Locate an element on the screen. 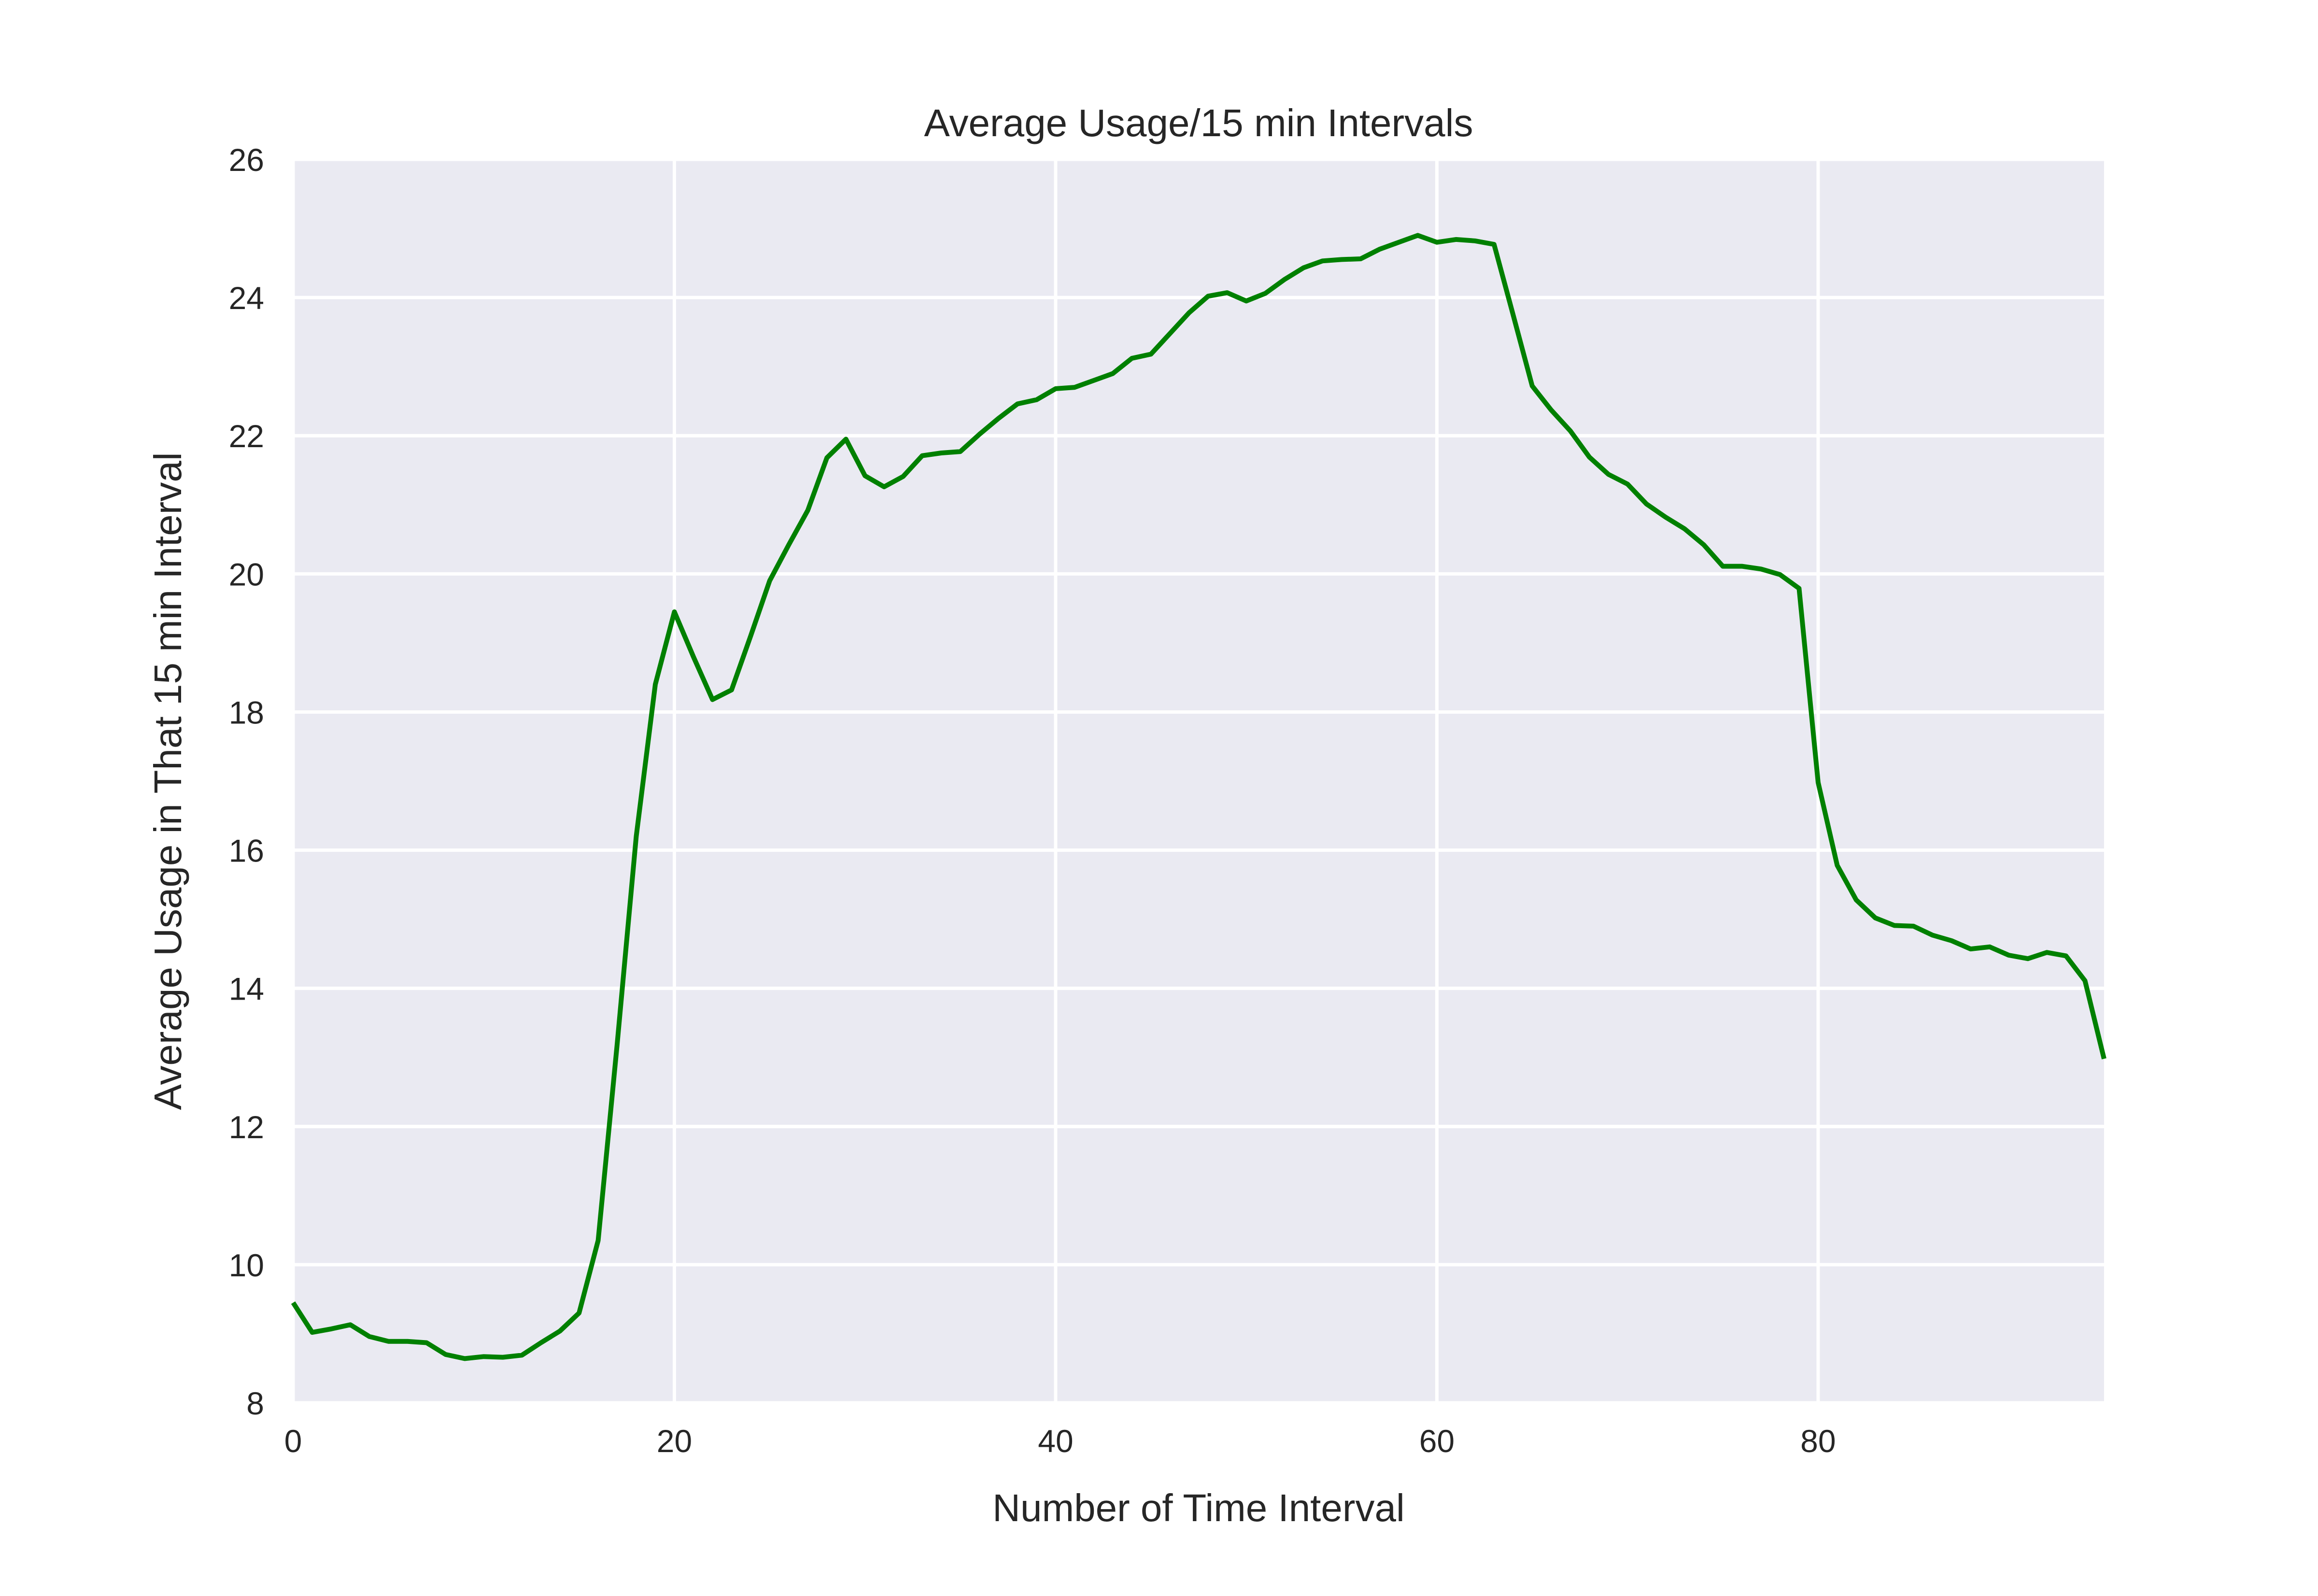 Image resolution: width=2318 pixels, height=1596 pixels. y-tick-label: 16 is located at coordinates (246, 851).